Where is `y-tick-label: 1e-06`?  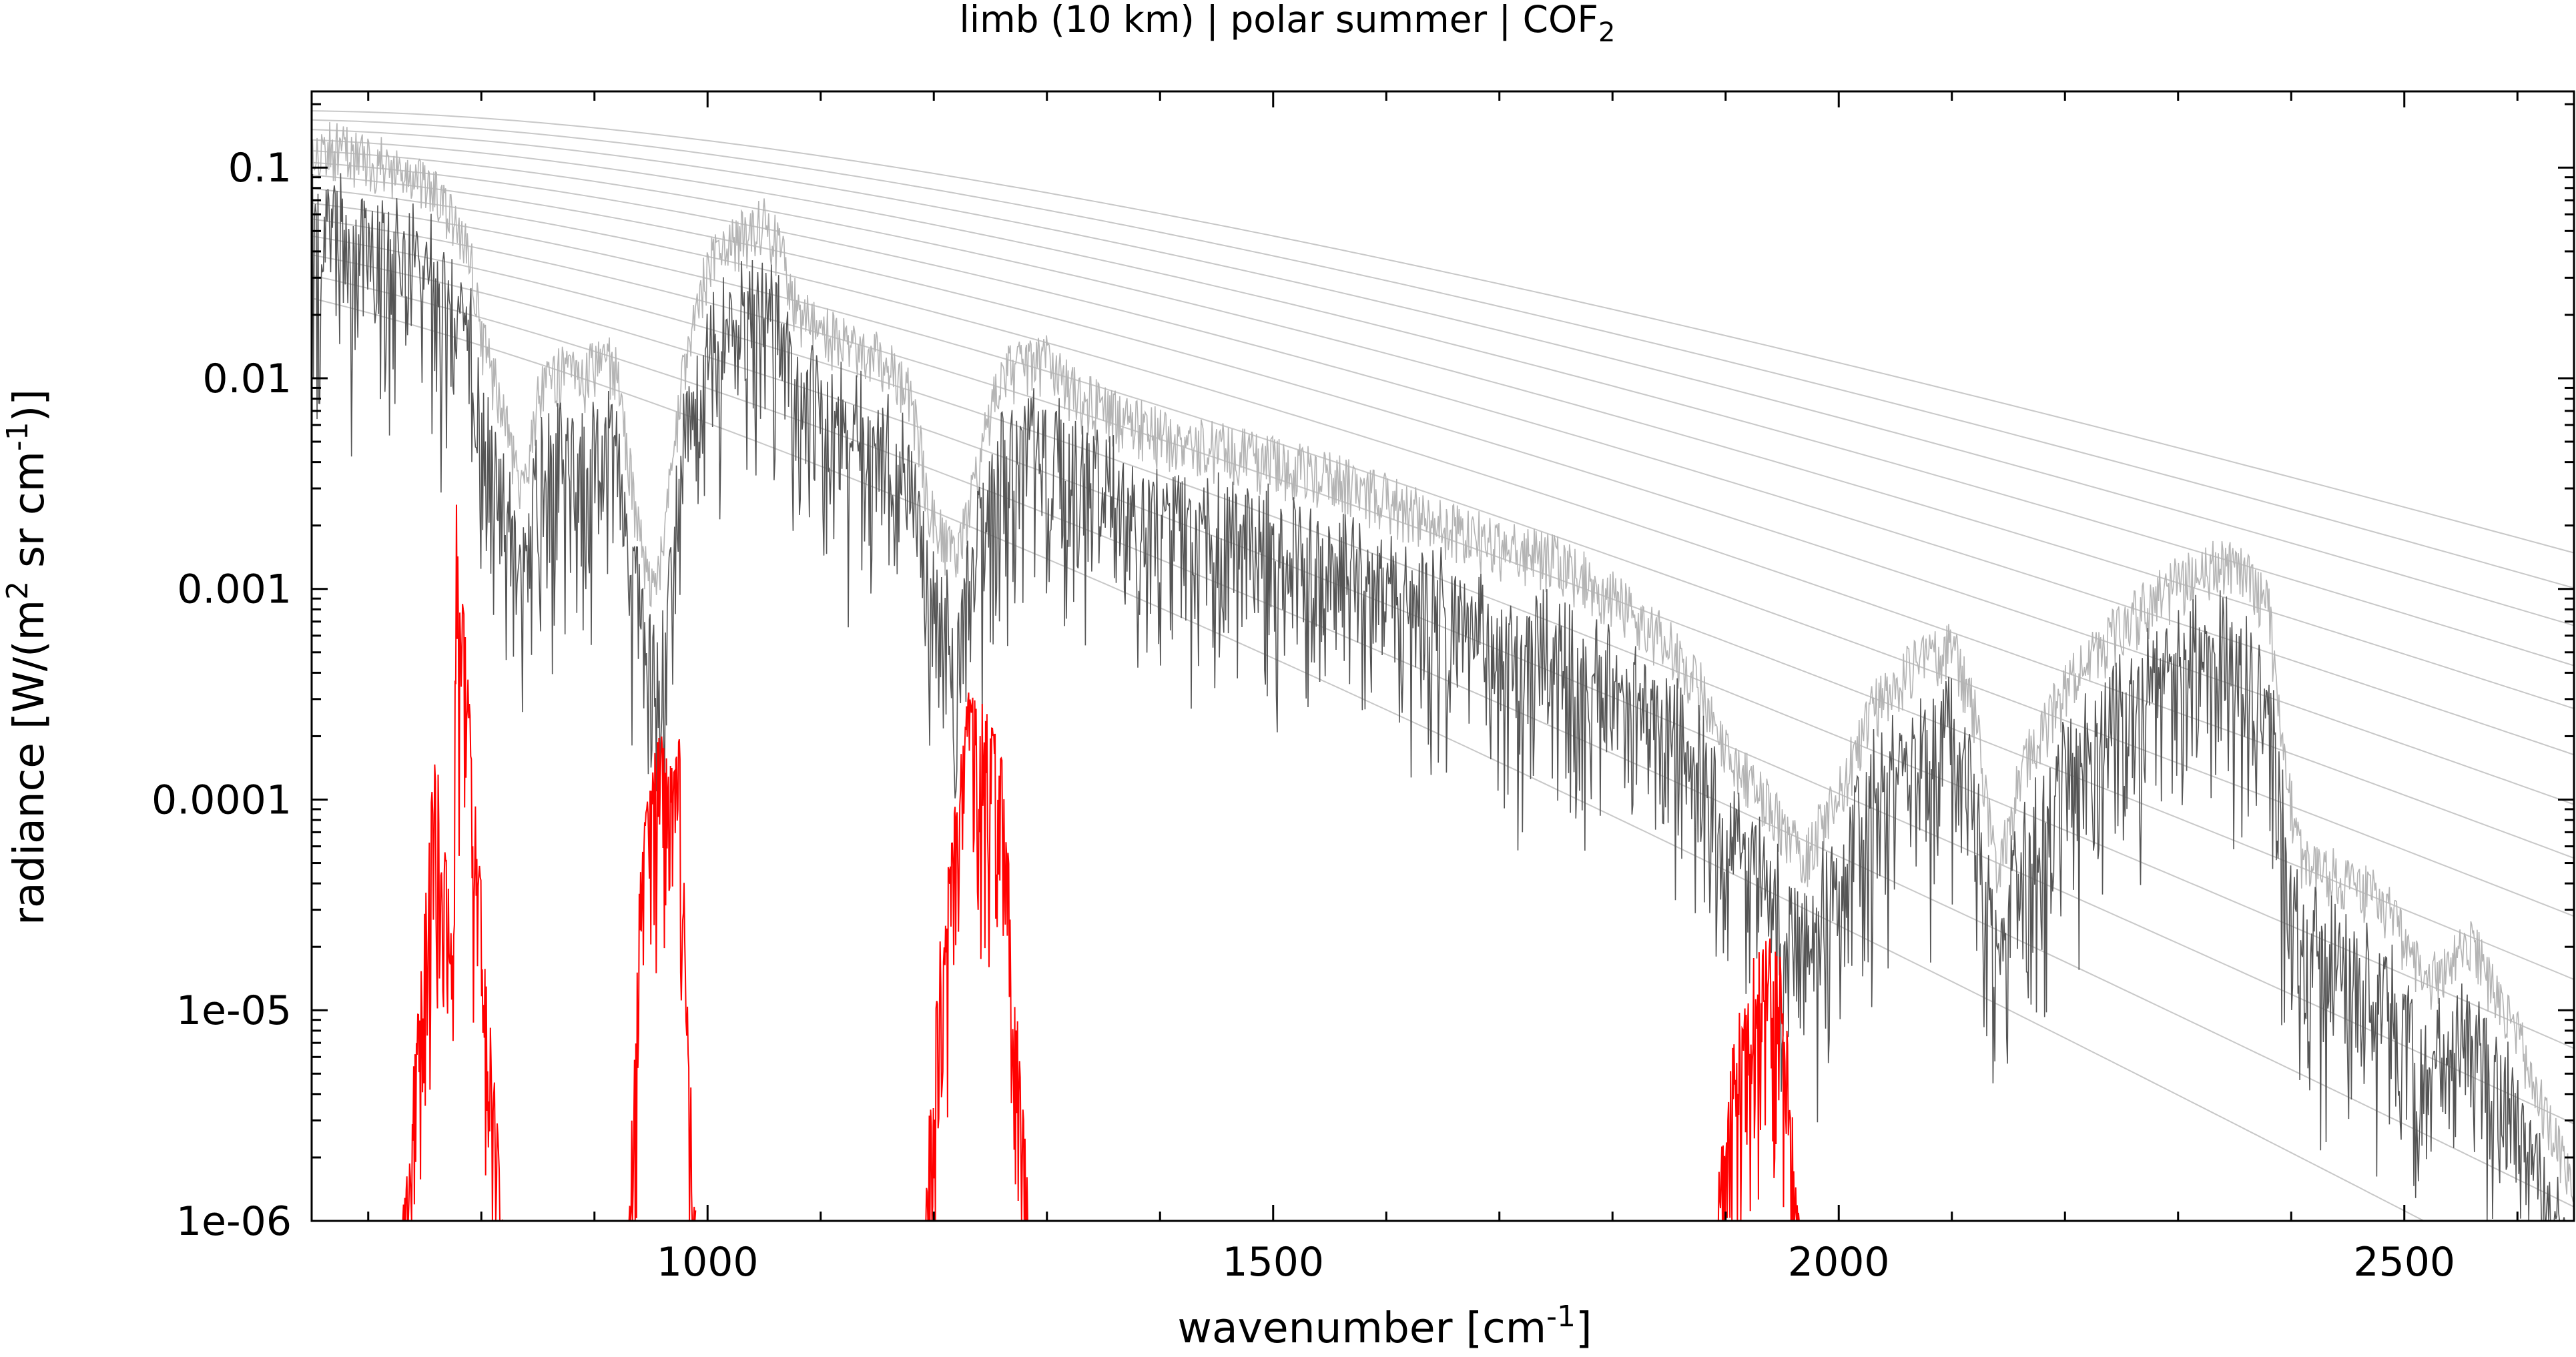
y-tick-label: 1e-06 is located at coordinates (234, 1221).